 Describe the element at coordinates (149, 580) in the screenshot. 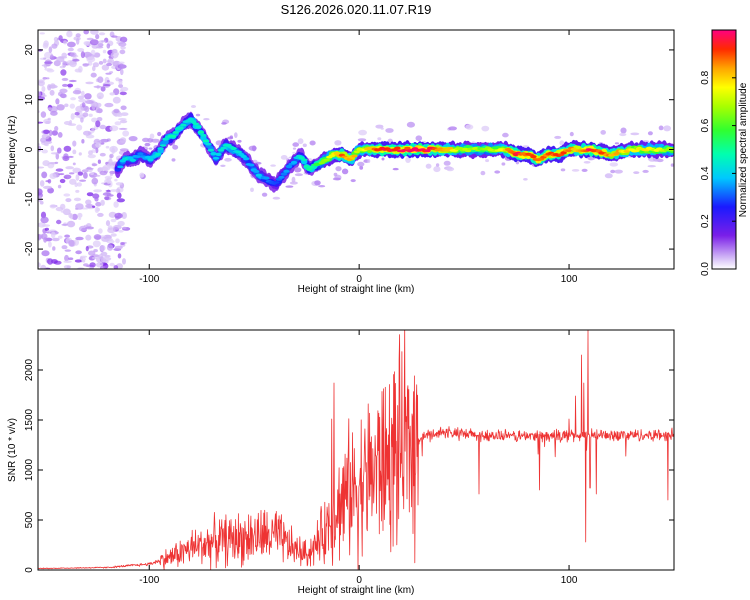

I see `x-tick-label: -100` at that location.